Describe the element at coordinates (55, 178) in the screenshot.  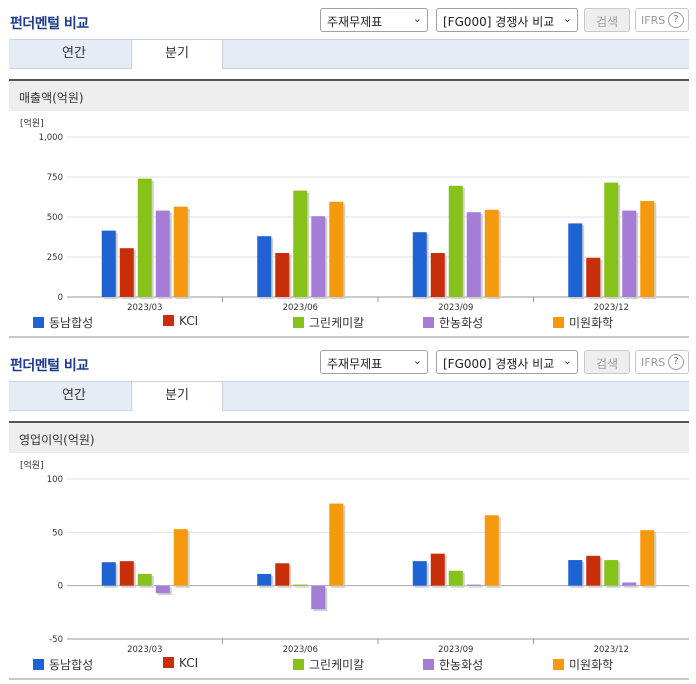
I see `y-tick-label: 750` at that location.